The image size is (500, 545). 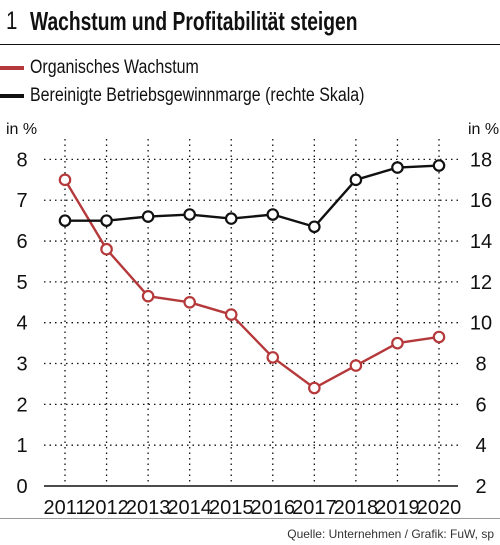 I want to click on x-tick-label: 2013, so click(x=148, y=508).